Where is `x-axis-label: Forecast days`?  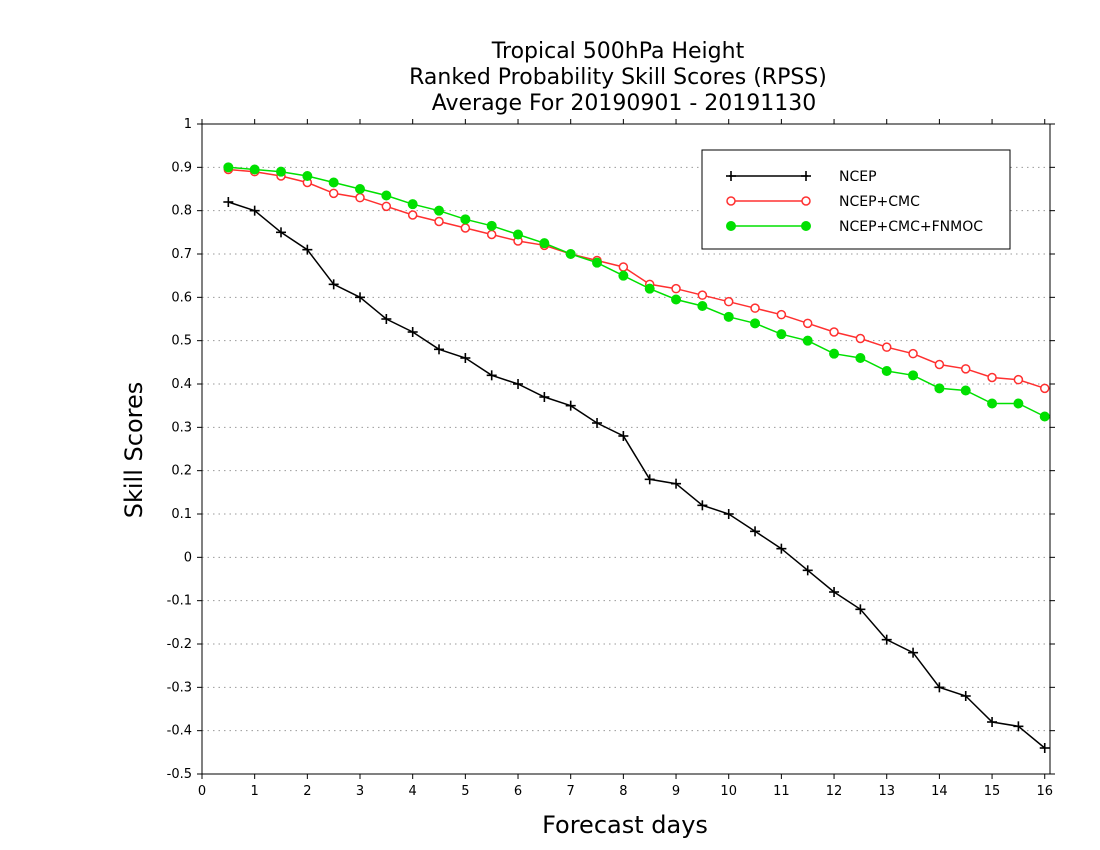 x-axis-label: Forecast days is located at coordinates (625, 825).